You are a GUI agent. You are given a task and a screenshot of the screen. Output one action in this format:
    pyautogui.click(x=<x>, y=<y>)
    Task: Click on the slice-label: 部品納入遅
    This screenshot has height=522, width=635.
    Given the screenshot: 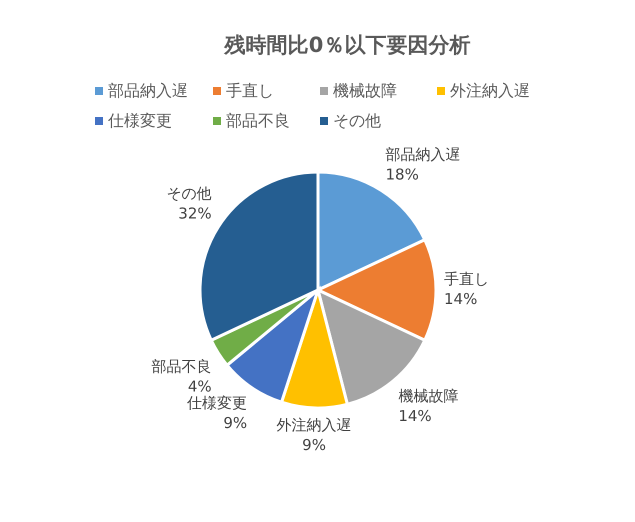 What is the action you would take?
    pyautogui.click(x=423, y=155)
    